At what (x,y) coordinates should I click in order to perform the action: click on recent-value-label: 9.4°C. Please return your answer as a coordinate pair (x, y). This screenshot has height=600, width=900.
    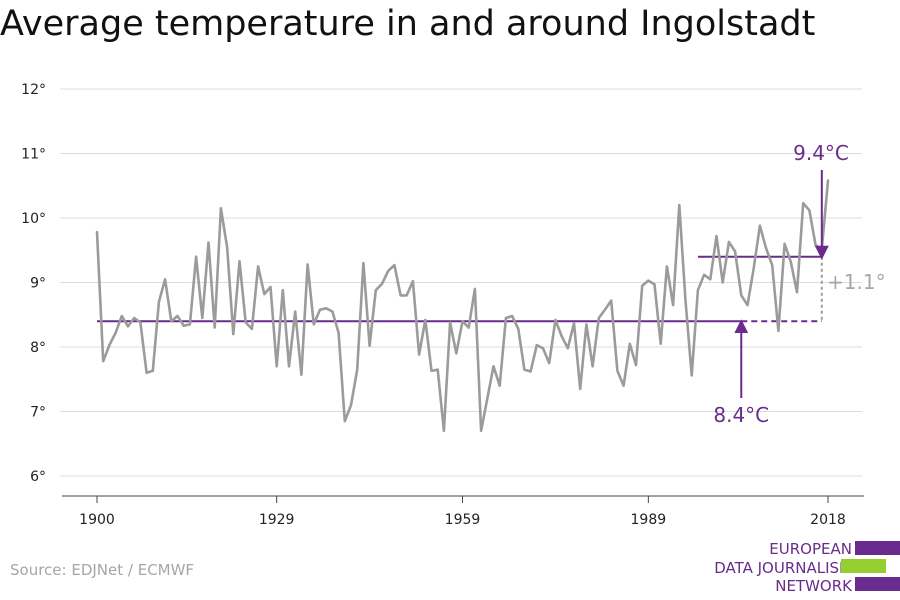
    Looking at the image, I should click on (821, 153).